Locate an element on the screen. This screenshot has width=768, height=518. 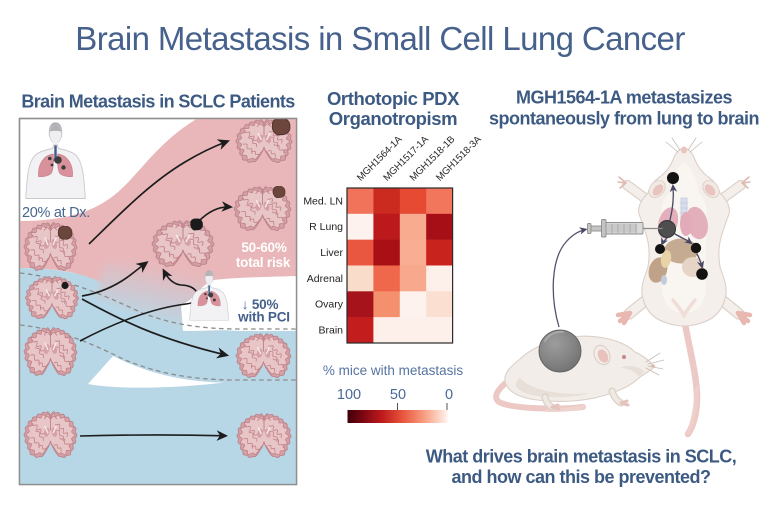
svg-text: % mice with metastasis is located at coordinates (393, 370).